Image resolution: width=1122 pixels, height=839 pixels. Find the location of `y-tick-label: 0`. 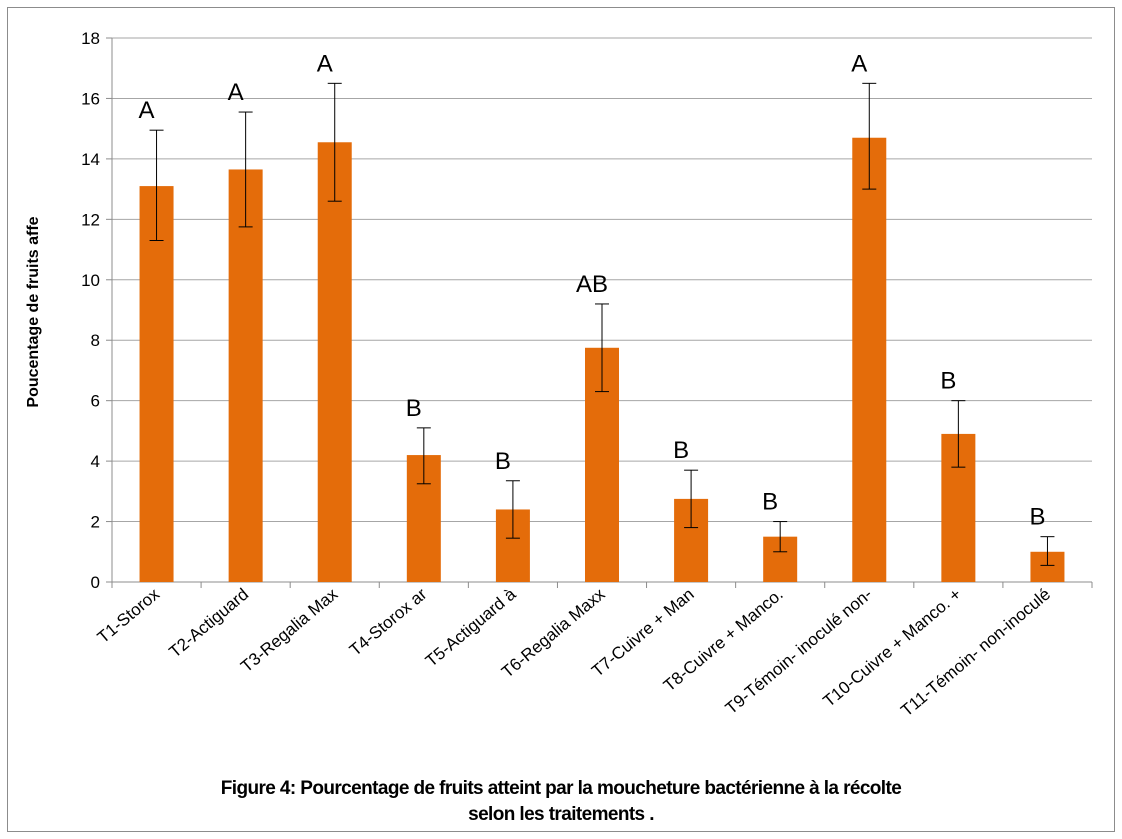

y-tick-label: 0 is located at coordinates (95, 582).